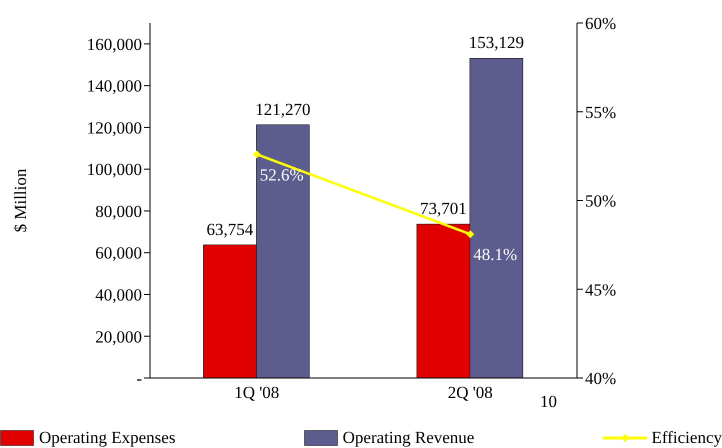 The height and width of the screenshot is (448, 722). Describe the element at coordinates (600, 201) in the screenshot. I see `y2-tick-label: 50%` at that location.